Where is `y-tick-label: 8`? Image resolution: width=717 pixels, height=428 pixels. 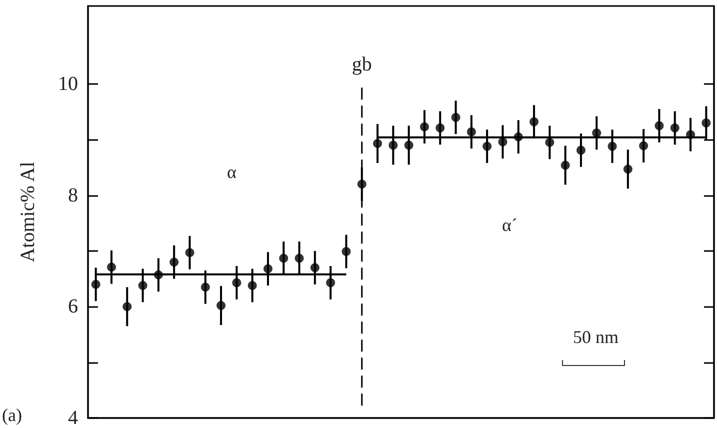
y-tick-label: 8 is located at coordinates (73, 195).